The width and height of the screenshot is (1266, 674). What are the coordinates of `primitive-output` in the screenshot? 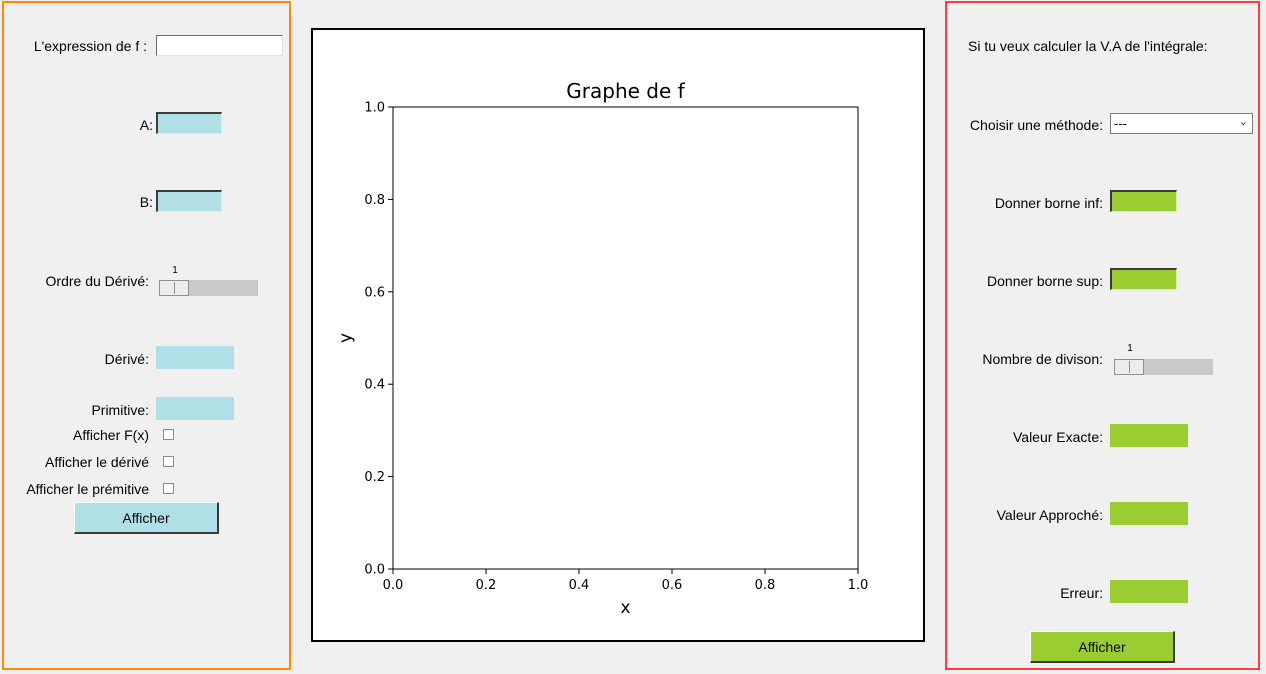 It's located at (195, 408).